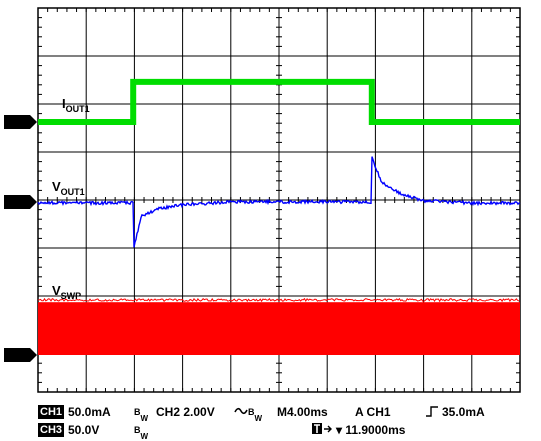  I want to click on ch2-scale: CH2 2.00V, so click(185, 412).